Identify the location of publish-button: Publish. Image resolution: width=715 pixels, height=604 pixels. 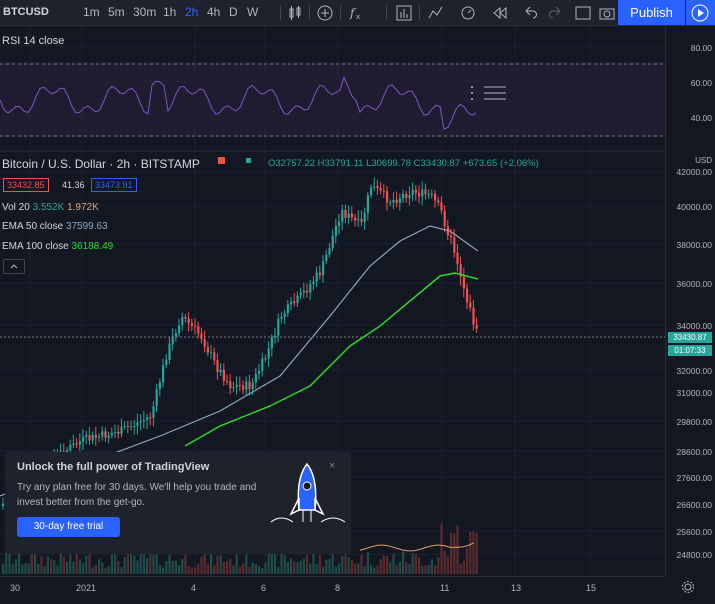
(651, 12).